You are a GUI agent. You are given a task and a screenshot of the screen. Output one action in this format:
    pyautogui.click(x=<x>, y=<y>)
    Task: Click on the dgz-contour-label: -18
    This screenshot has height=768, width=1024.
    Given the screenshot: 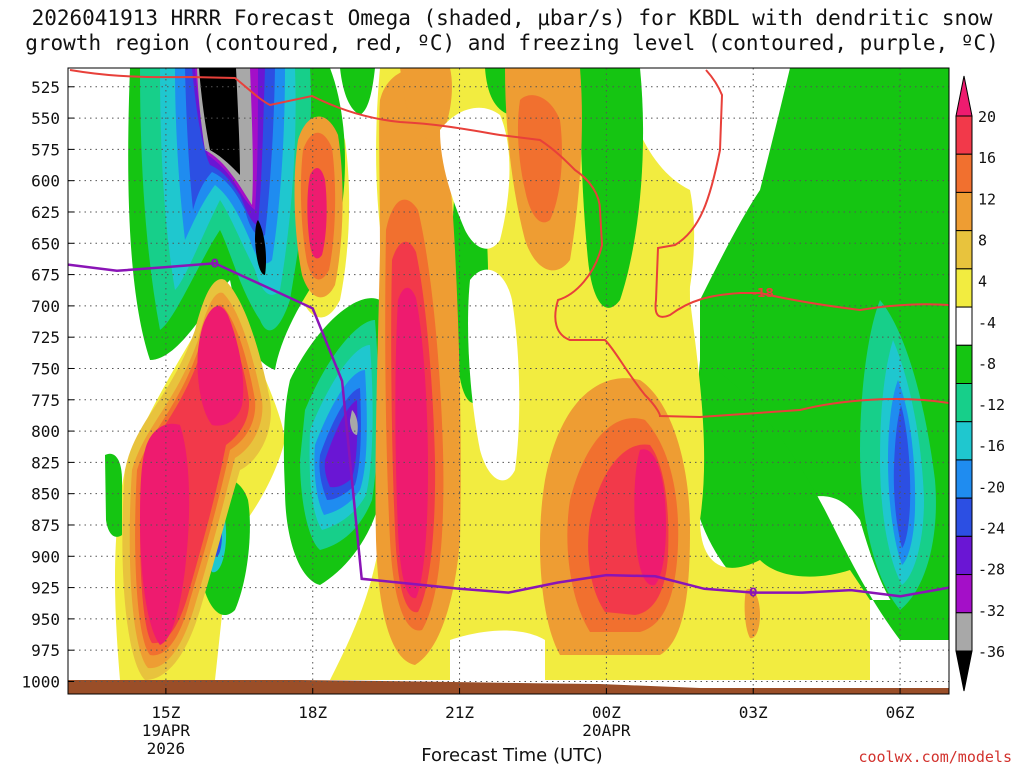 What is the action you would take?
    pyautogui.click(x=763, y=293)
    